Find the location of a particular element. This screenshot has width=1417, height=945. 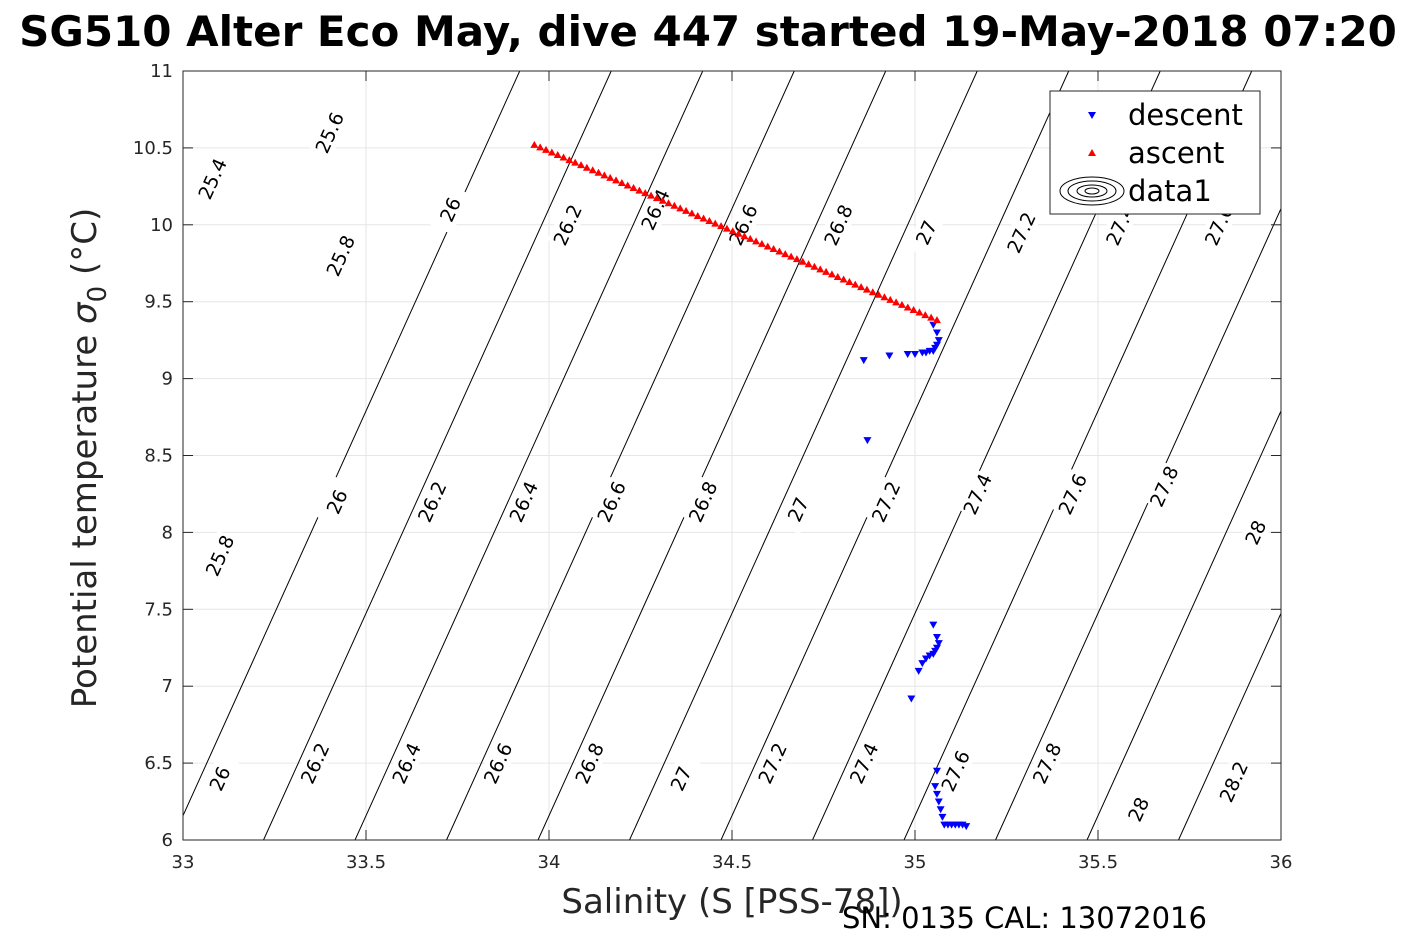

series-ascent is located at coordinates (735, 232).